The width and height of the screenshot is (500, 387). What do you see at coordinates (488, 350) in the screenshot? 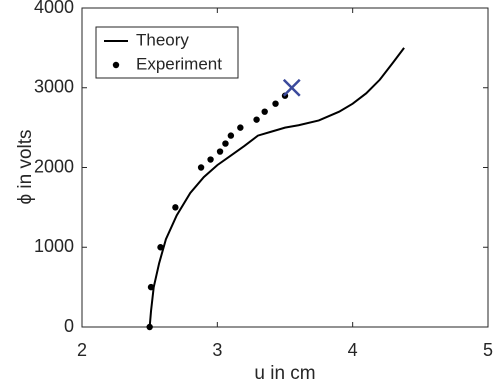
I see `x-tick-label: 5` at bounding box center [488, 350].